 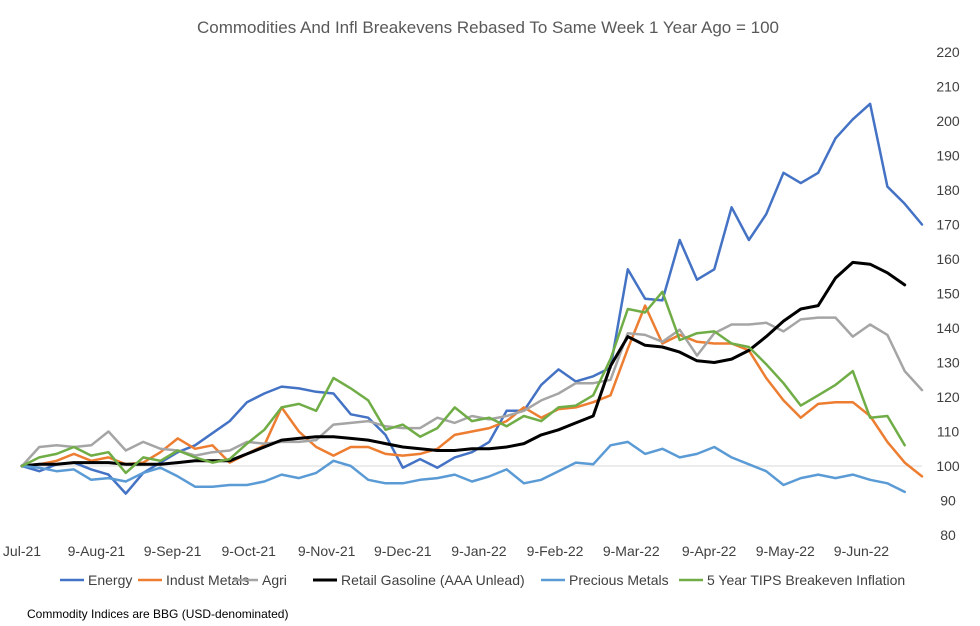 I want to click on y-tick-label: 90, so click(x=948, y=501).